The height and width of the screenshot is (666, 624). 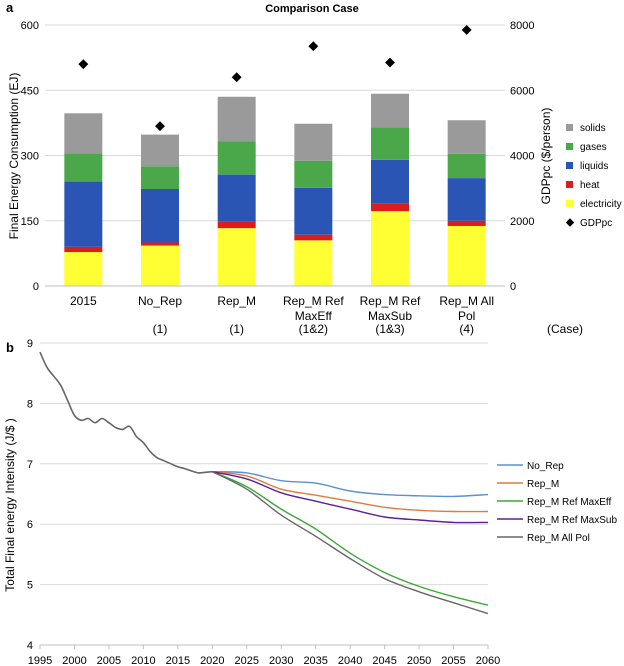 I want to click on y2-tick-label: 2000, so click(x=522, y=222).